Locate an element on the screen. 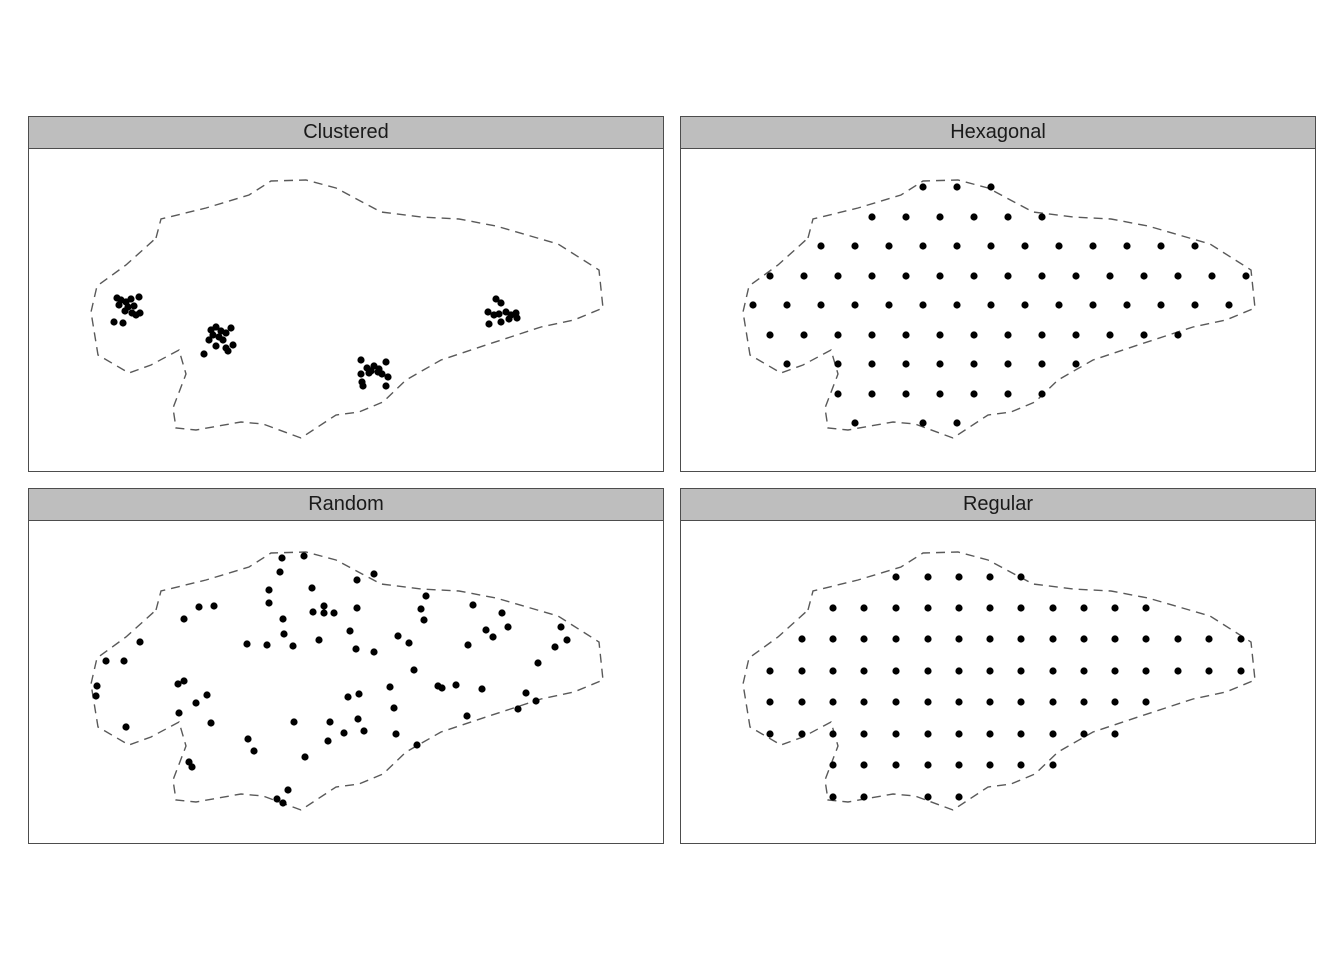  scatter-plot is located at coordinates (347, 309).